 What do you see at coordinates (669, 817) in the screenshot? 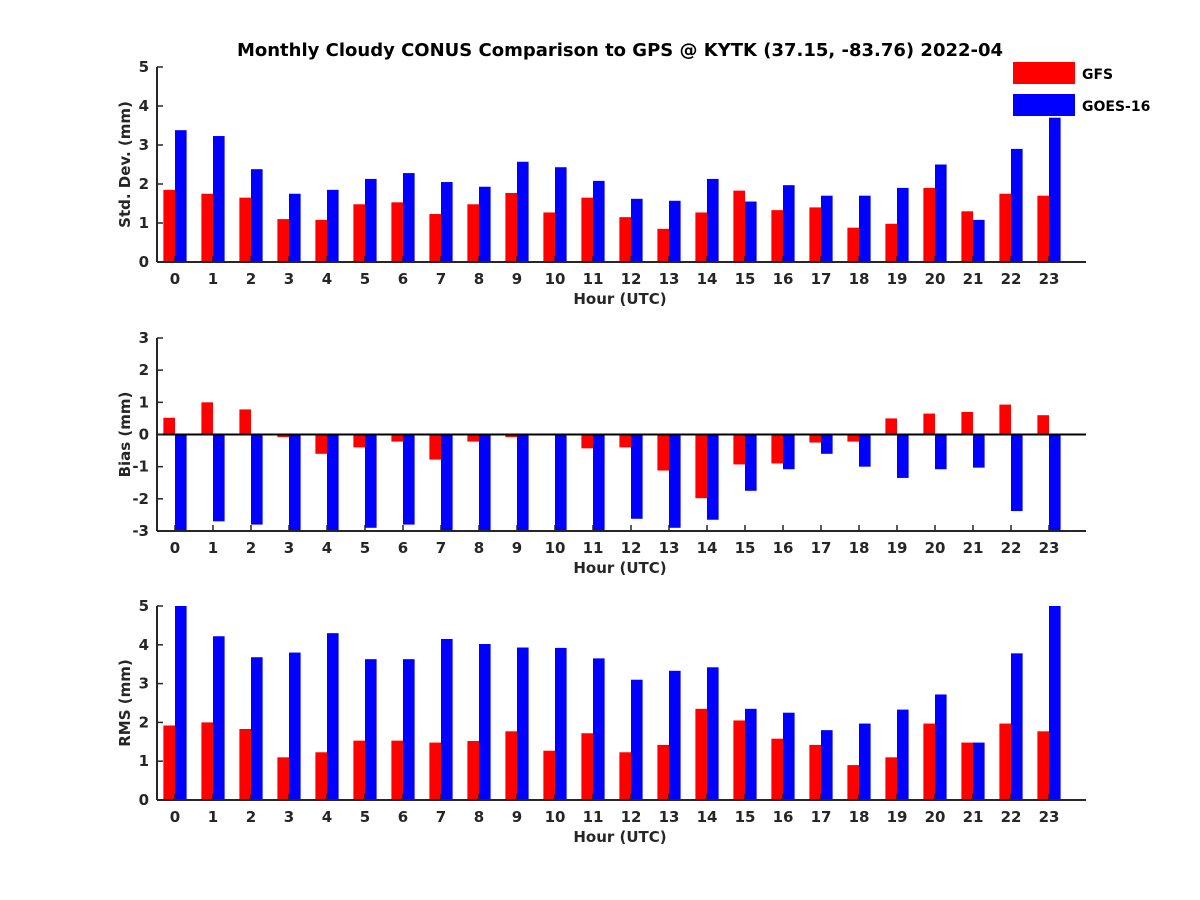
I see `rms-x-tick-label: 13` at bounding box center [669, 817].